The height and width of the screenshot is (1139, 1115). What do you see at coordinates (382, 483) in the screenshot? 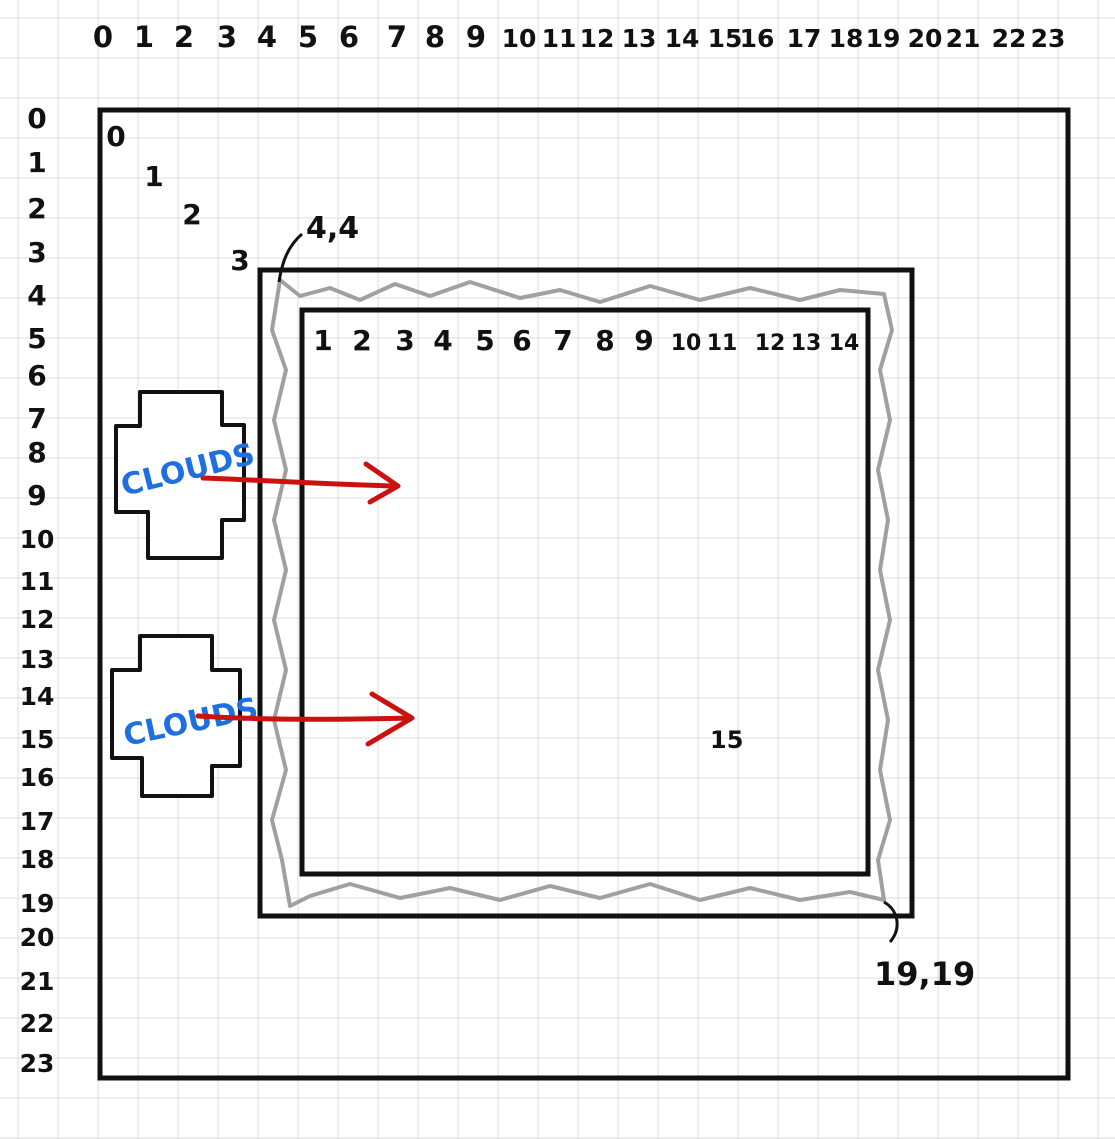
I see `cloud-arrow-1-head` at bounding box center [382, 483].